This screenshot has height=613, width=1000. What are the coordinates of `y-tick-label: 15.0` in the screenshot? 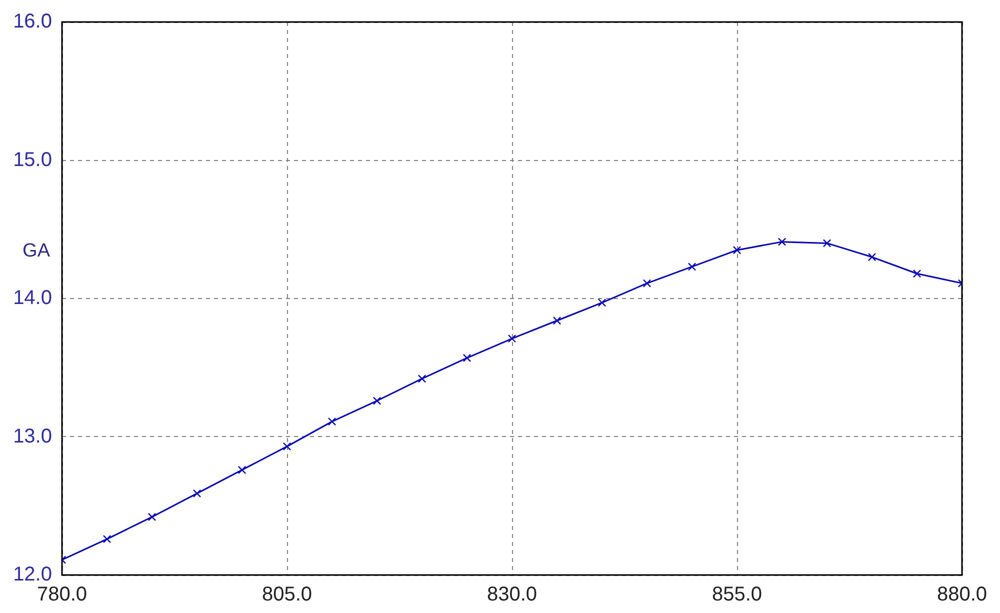 It's located at (32, 159).